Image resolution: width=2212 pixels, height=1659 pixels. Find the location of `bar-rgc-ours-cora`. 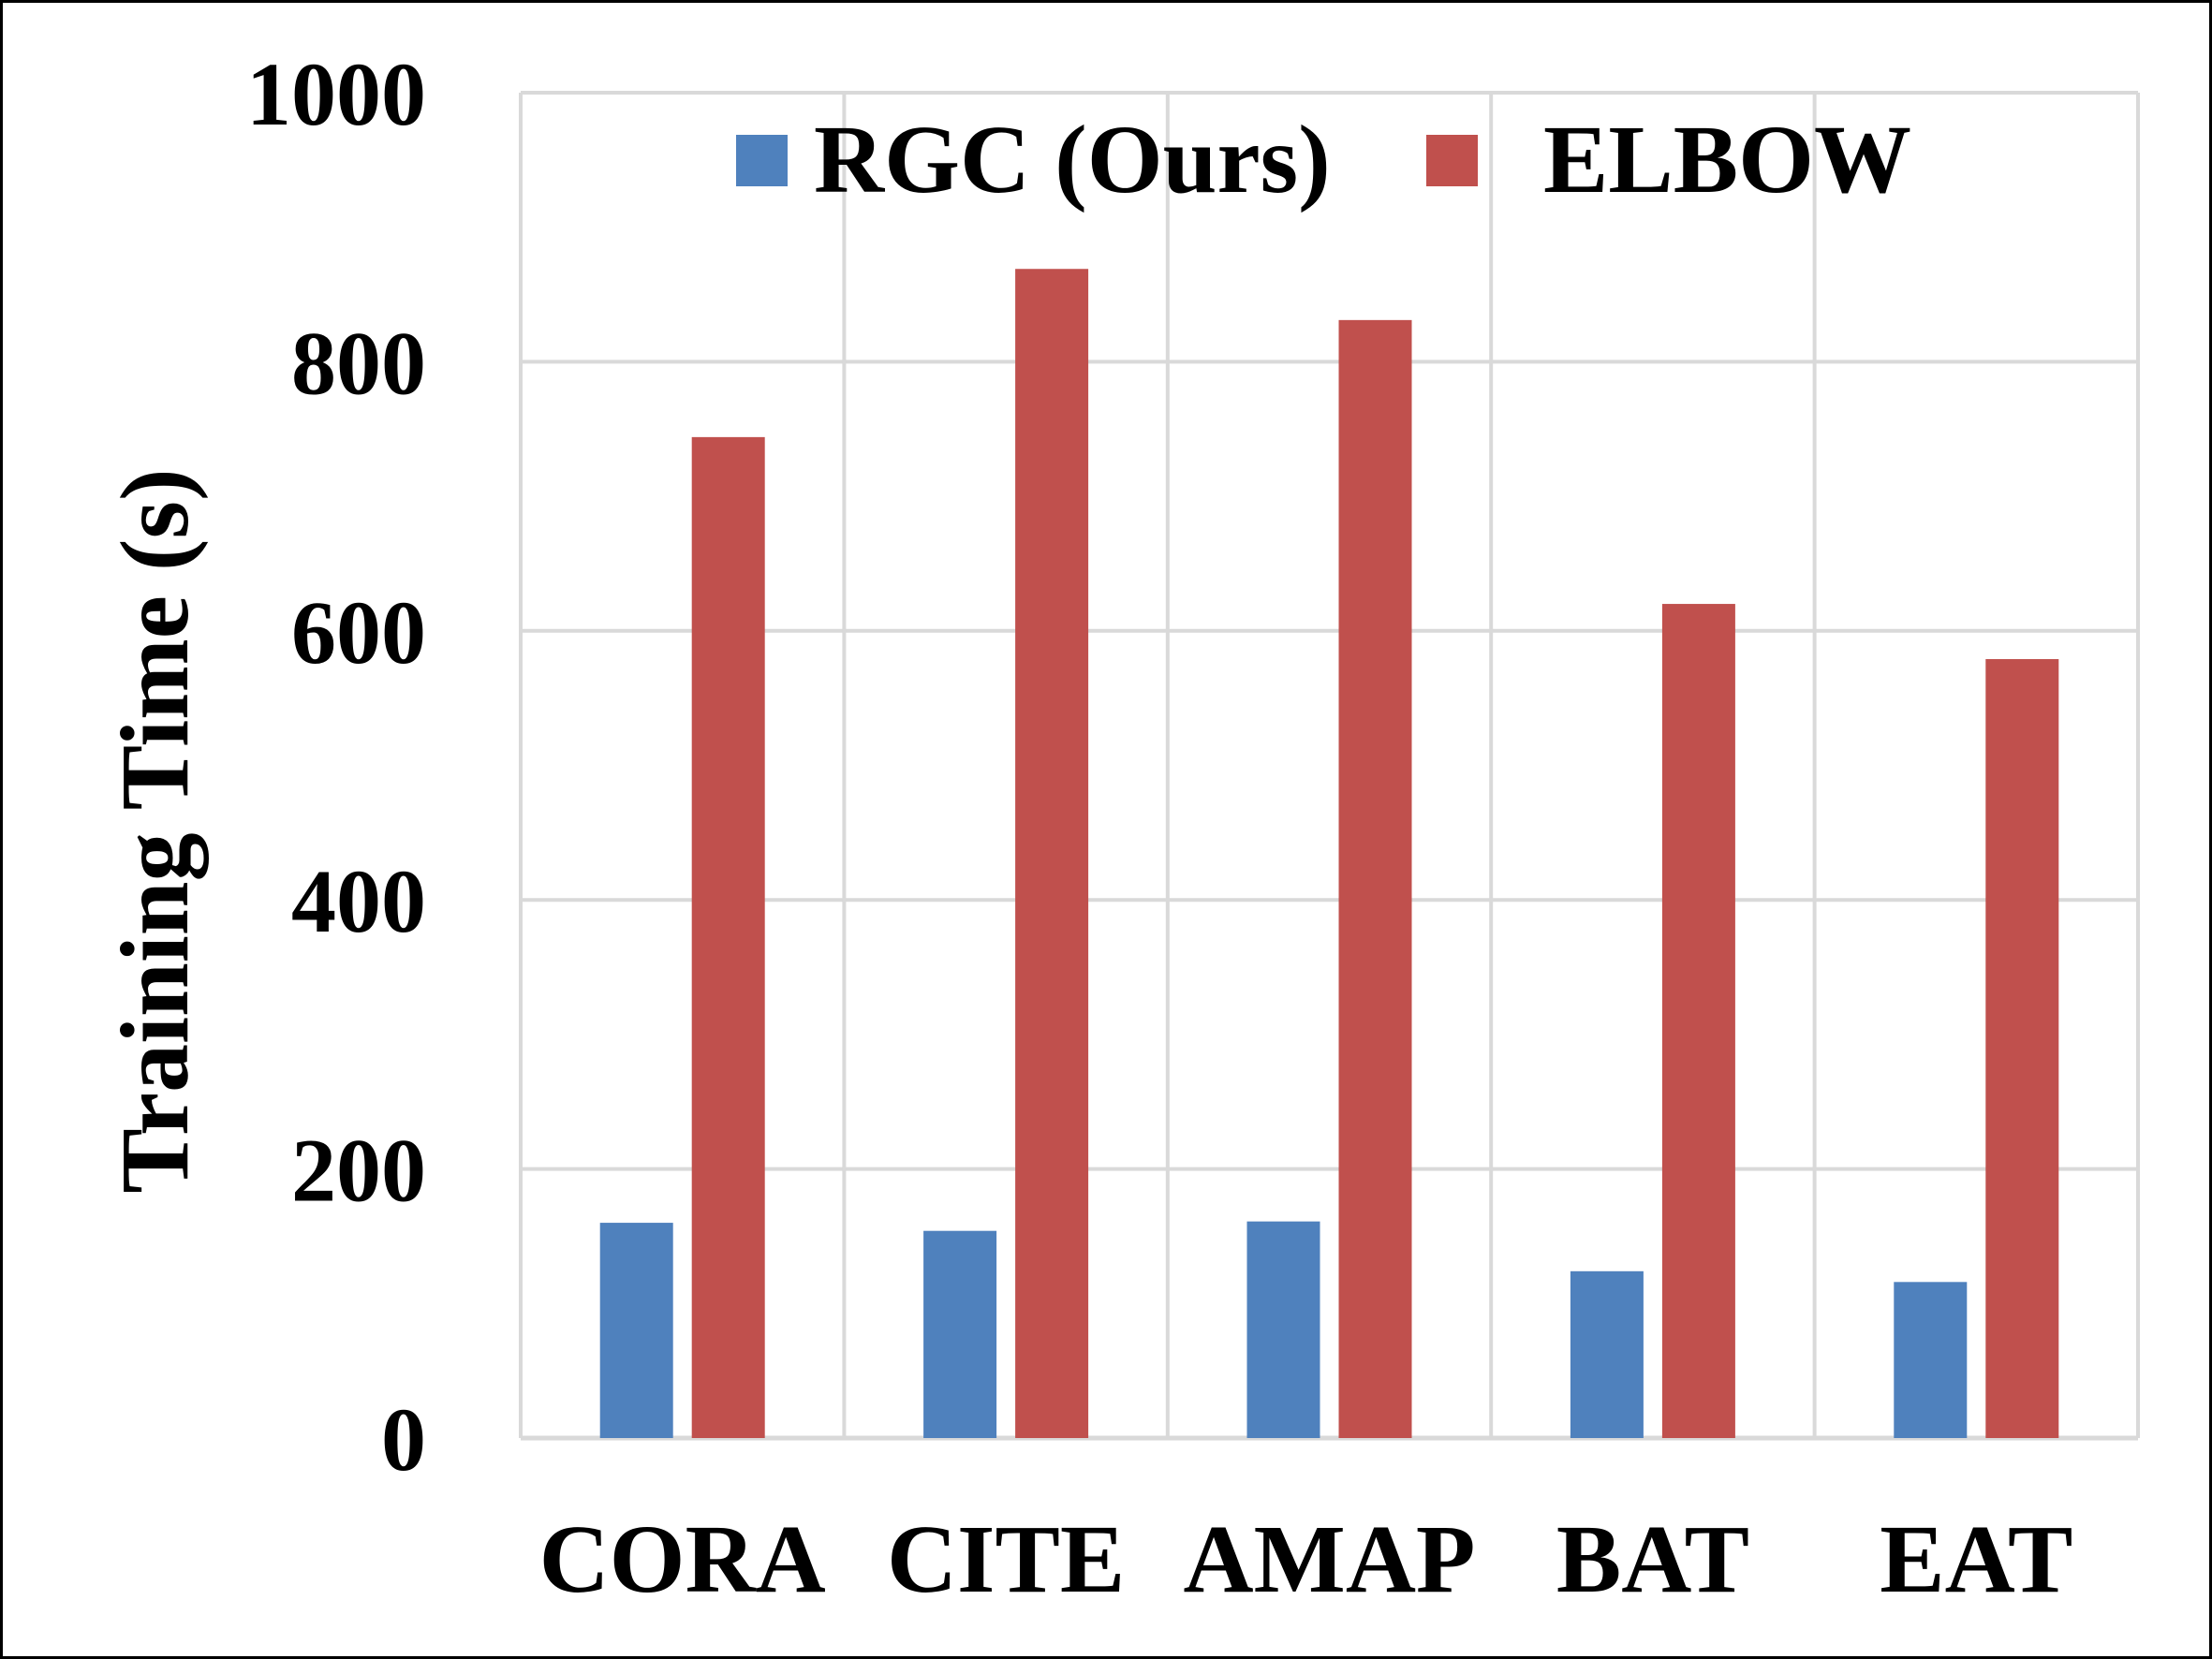

bar-rgc-ours-cora is located at coordinates (636, 1330).